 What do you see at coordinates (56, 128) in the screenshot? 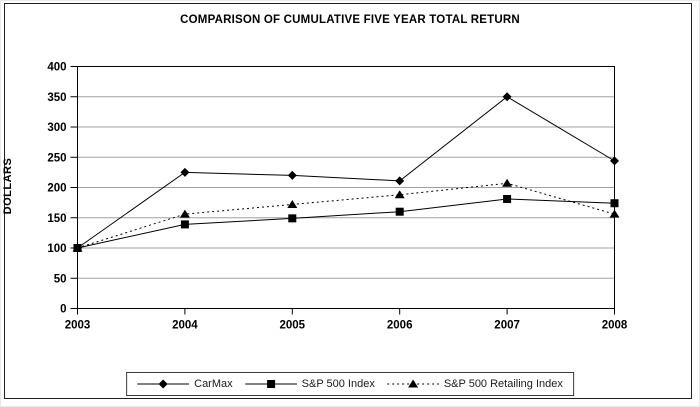
I see `svg-text: 300` at bounding box center [56, 128].